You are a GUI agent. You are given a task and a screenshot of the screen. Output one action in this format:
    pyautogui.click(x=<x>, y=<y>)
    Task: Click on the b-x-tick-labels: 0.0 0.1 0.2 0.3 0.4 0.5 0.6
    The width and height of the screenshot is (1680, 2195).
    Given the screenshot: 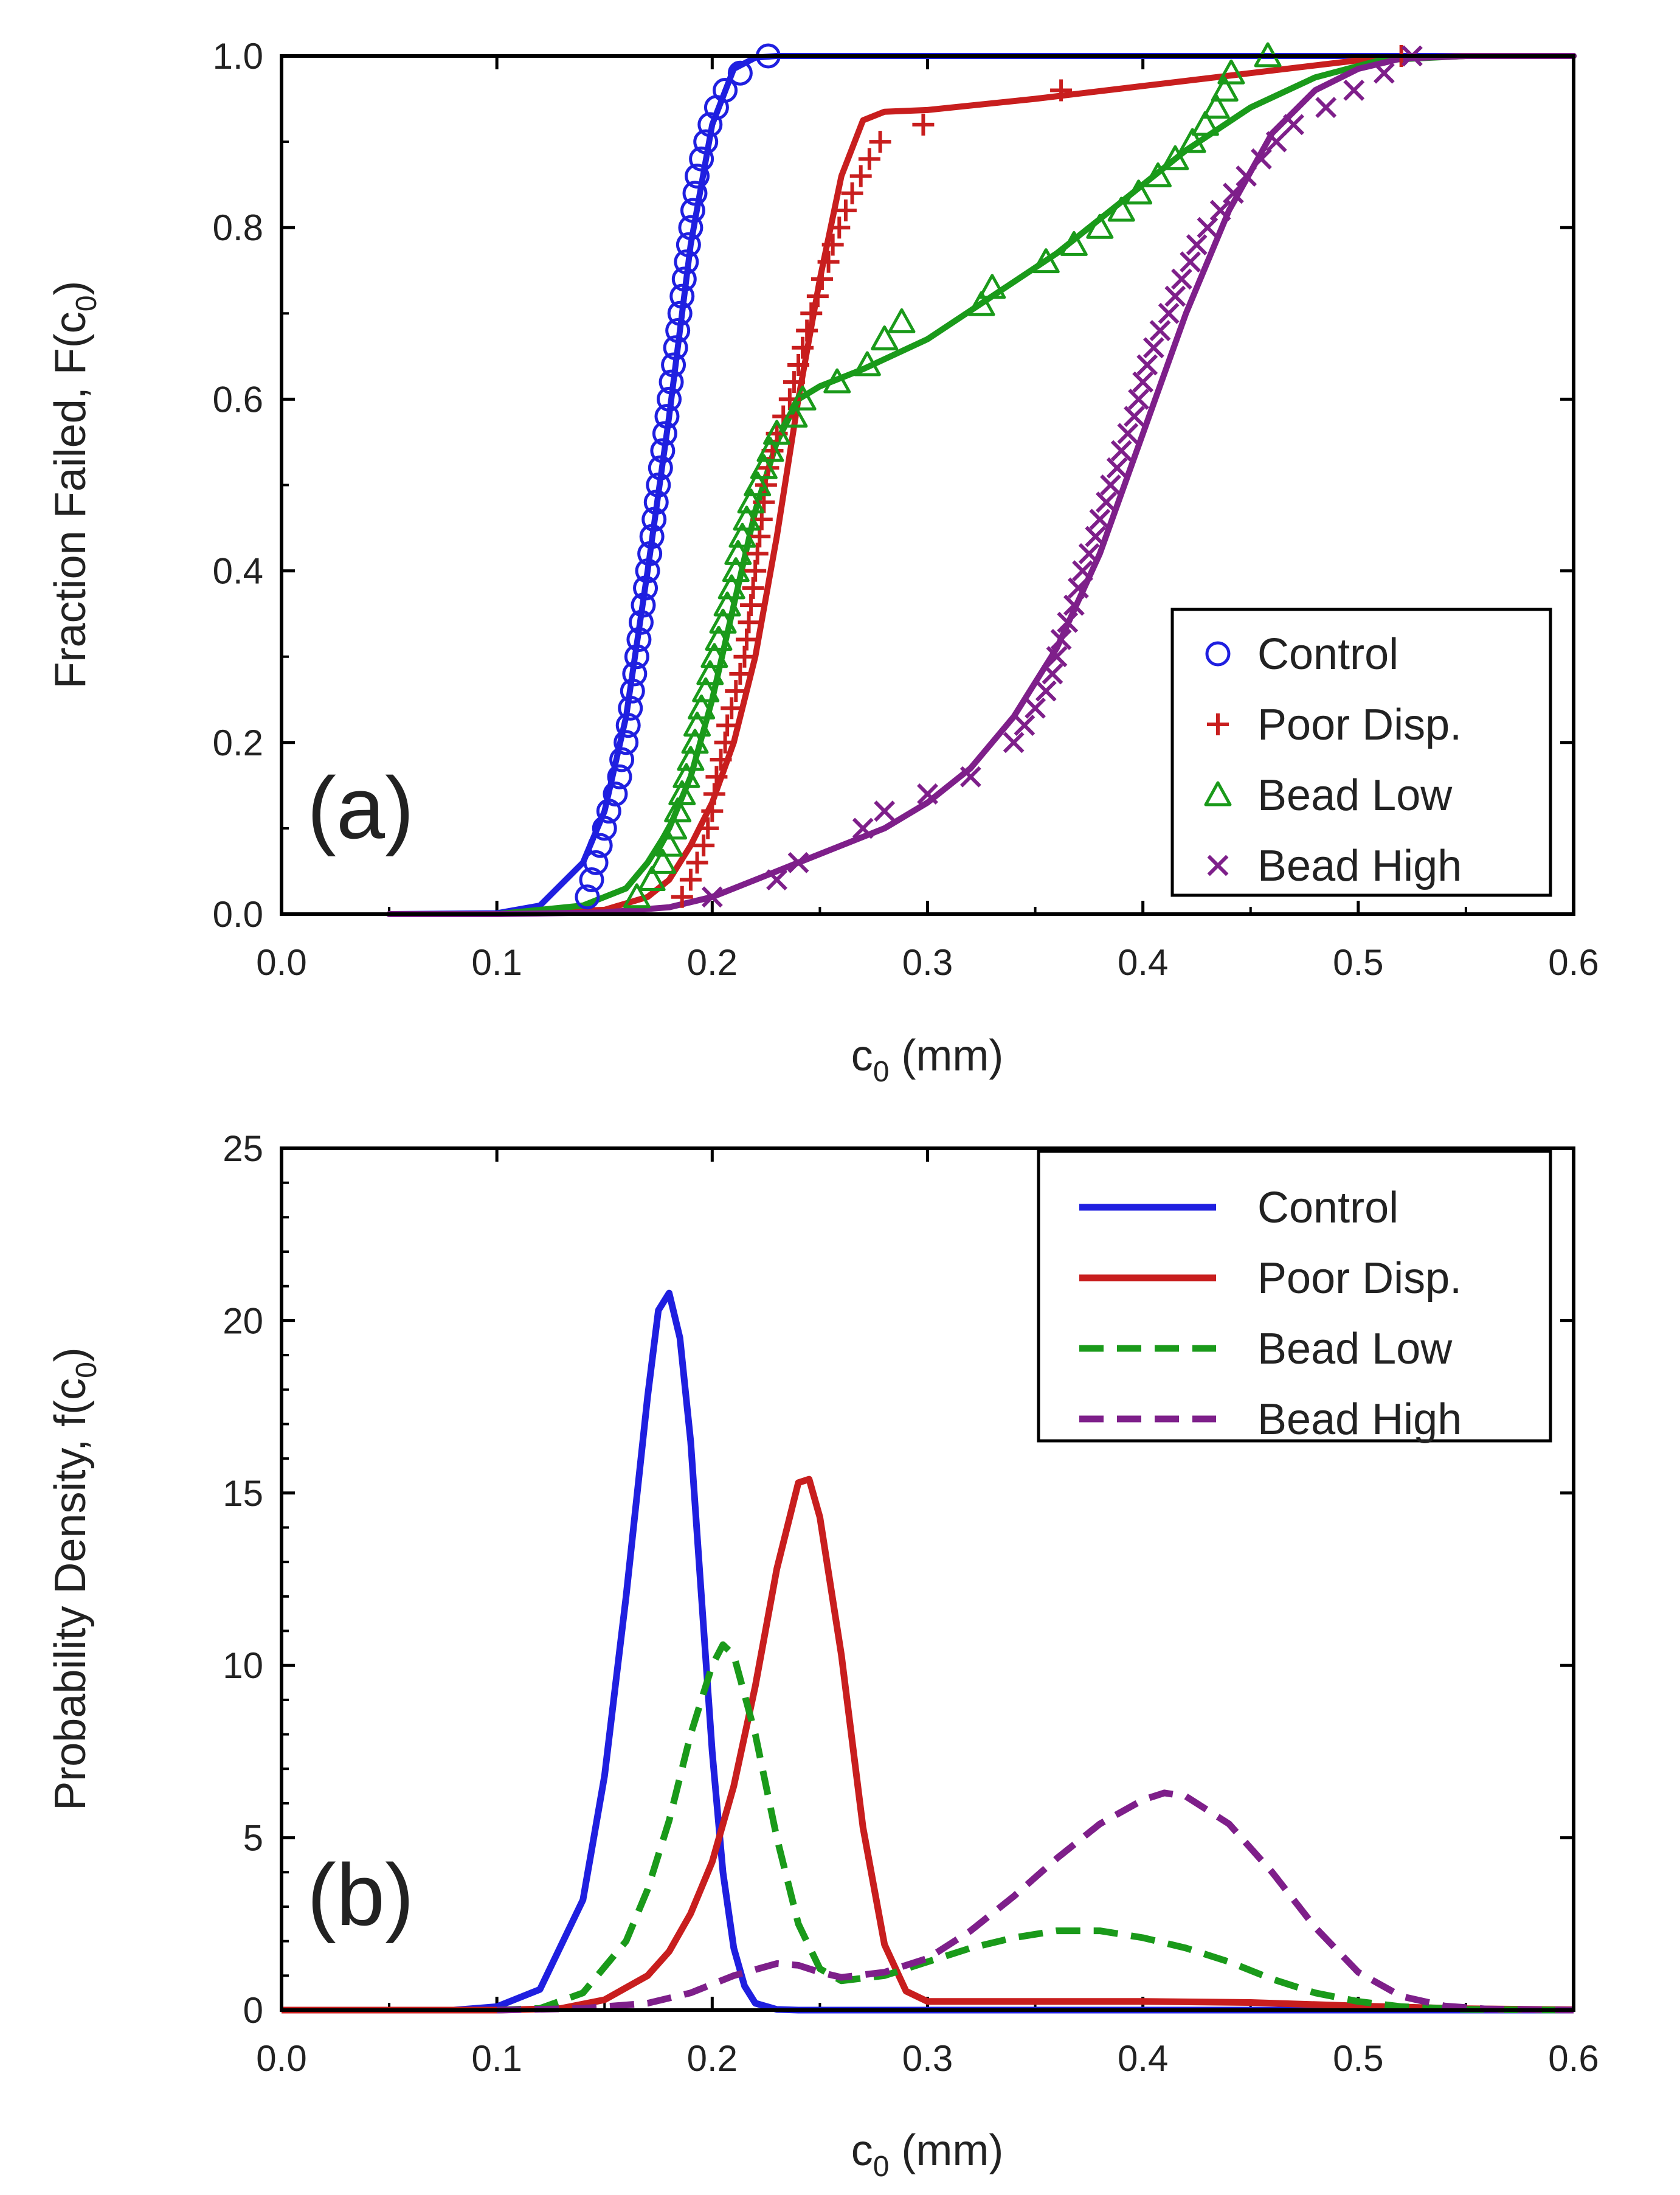 What is the action you would take?
    pyautogui.click(x=928, y=2058)
    